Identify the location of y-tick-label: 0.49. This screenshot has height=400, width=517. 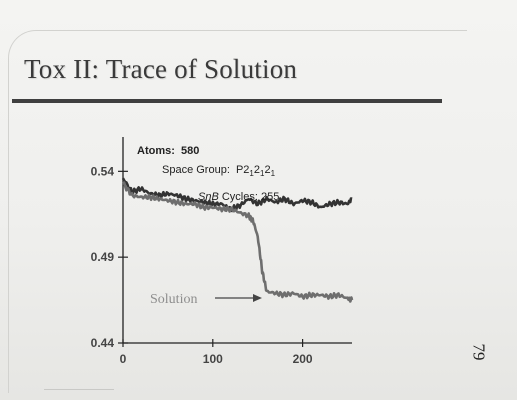
(103, 257).